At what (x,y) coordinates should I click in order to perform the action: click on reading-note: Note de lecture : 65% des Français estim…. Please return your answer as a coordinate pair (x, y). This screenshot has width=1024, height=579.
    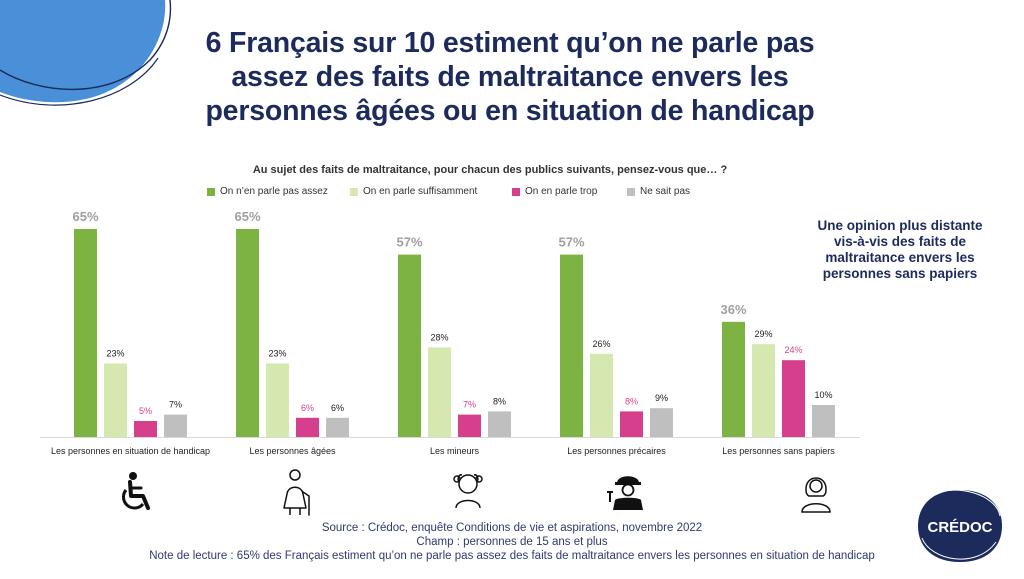
    Looking at the image, I should click on (512, 556).